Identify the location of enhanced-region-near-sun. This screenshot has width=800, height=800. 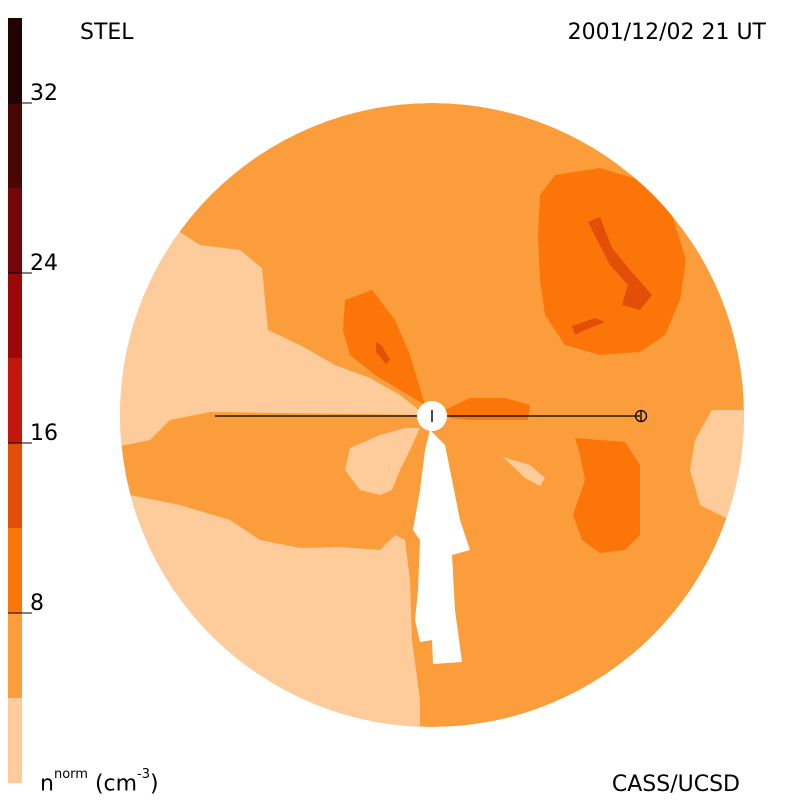
(487, 409).